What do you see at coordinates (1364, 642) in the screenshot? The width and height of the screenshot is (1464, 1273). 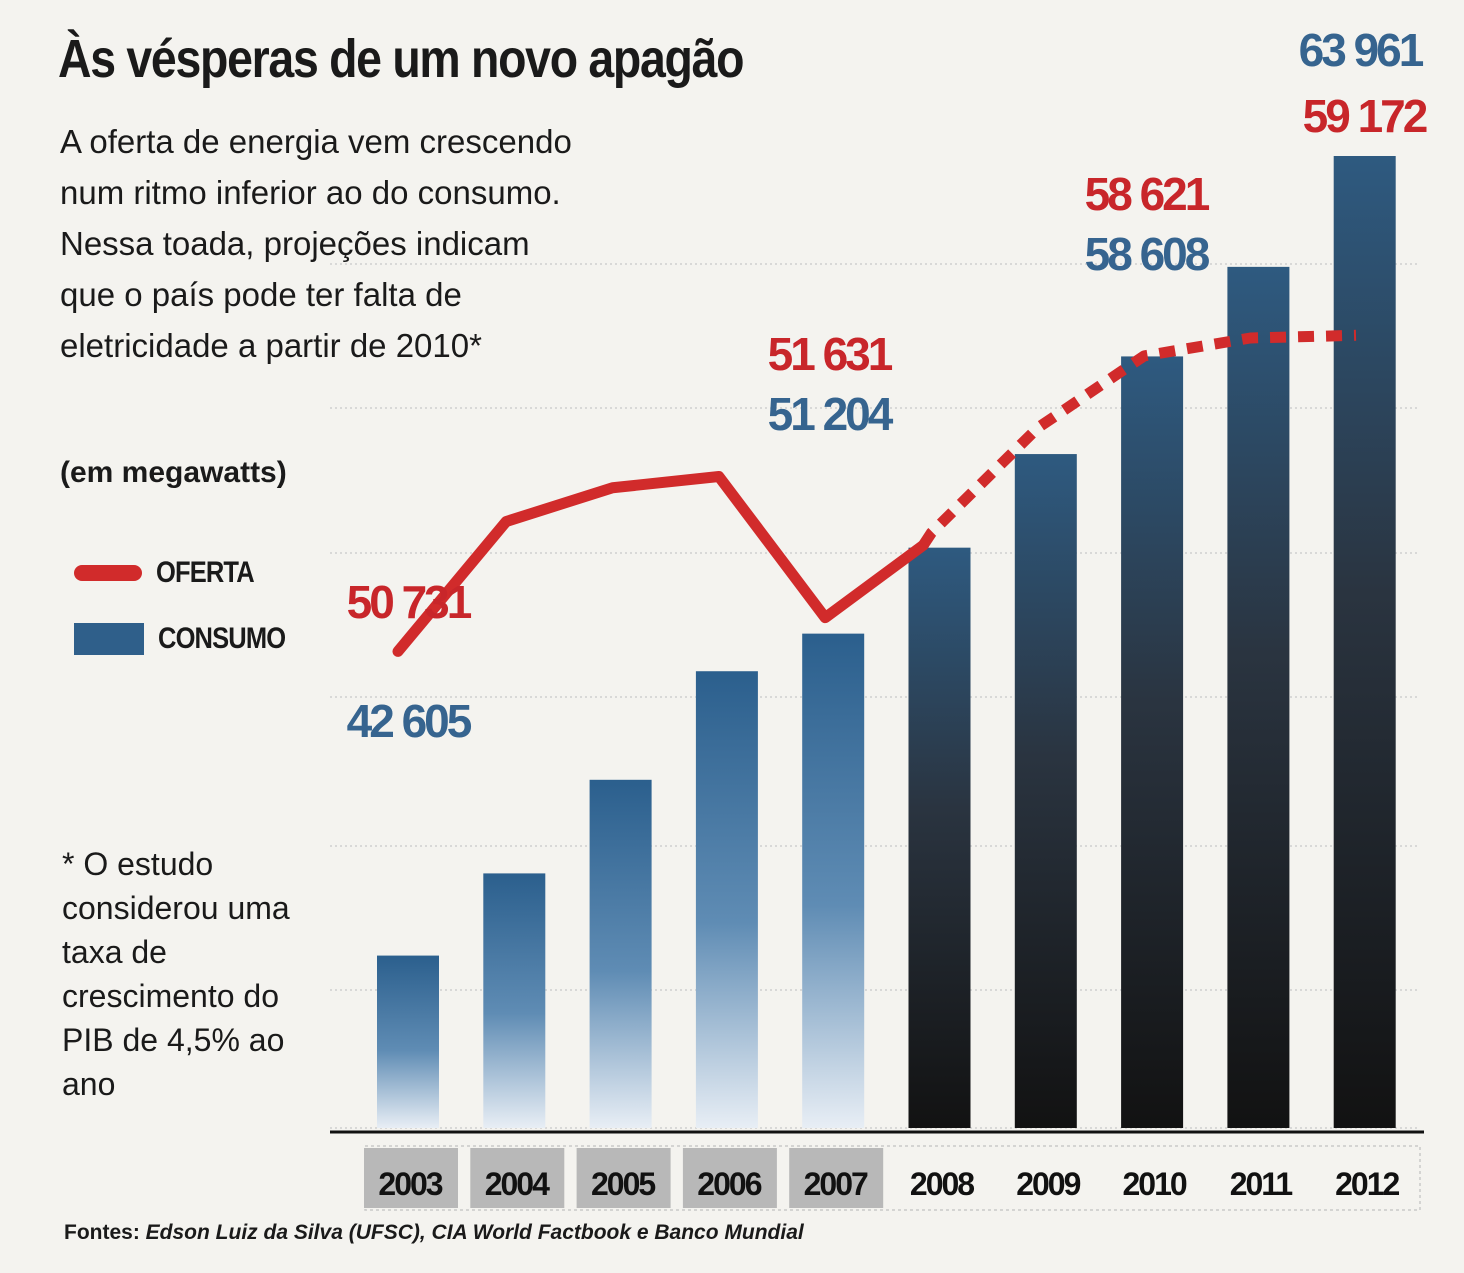 I see `bar-2012` at bounding box center [1364, 642].